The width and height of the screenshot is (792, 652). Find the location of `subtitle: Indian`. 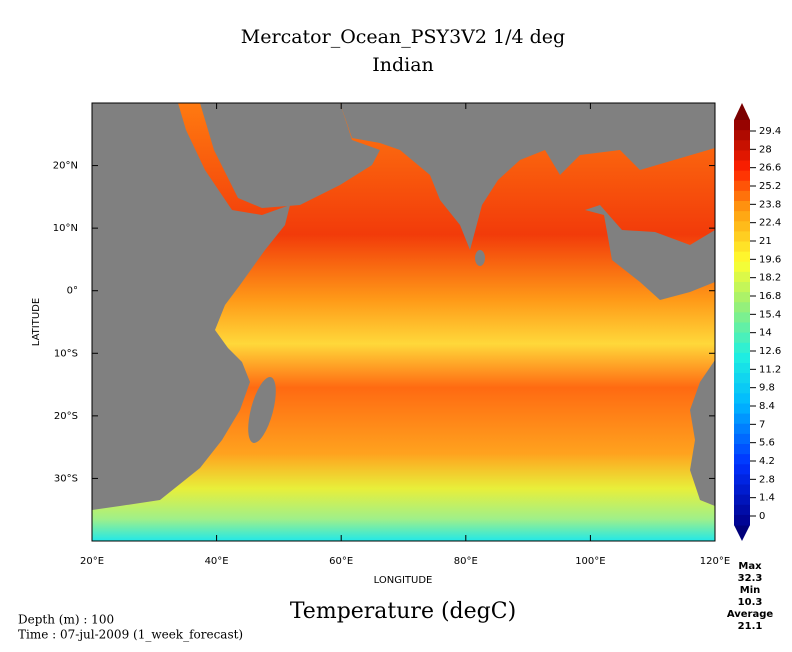

subtitle: Indian is located at coordinates (403, 65).